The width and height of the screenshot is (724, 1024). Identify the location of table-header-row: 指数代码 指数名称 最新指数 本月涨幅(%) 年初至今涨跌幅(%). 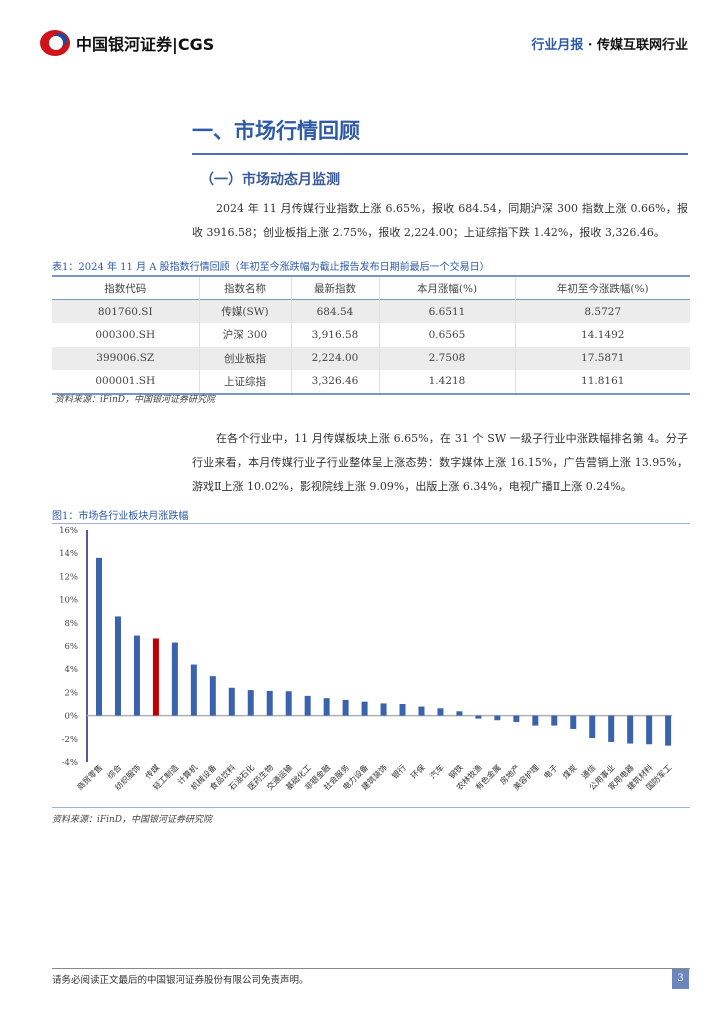
(371, 288).